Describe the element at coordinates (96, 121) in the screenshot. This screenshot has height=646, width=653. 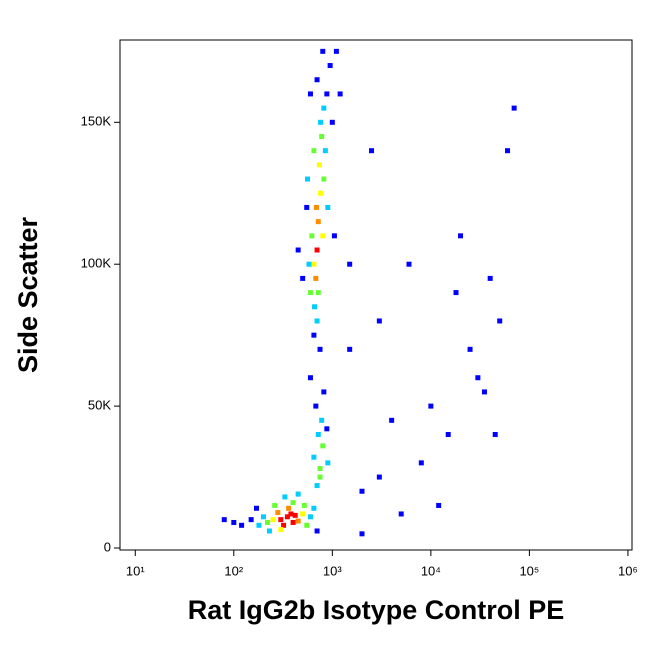
I see `y-tick-label: 150K` at that location.